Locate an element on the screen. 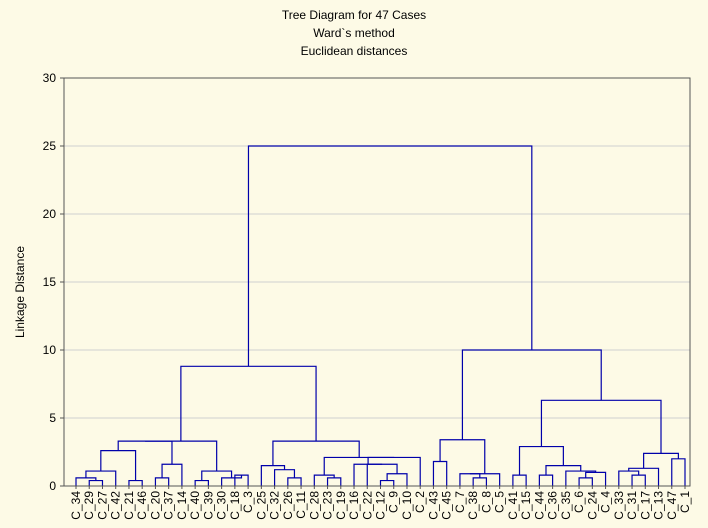  chart-subtitle-distance: Euclidean distances is located at coordinates (354, 51).